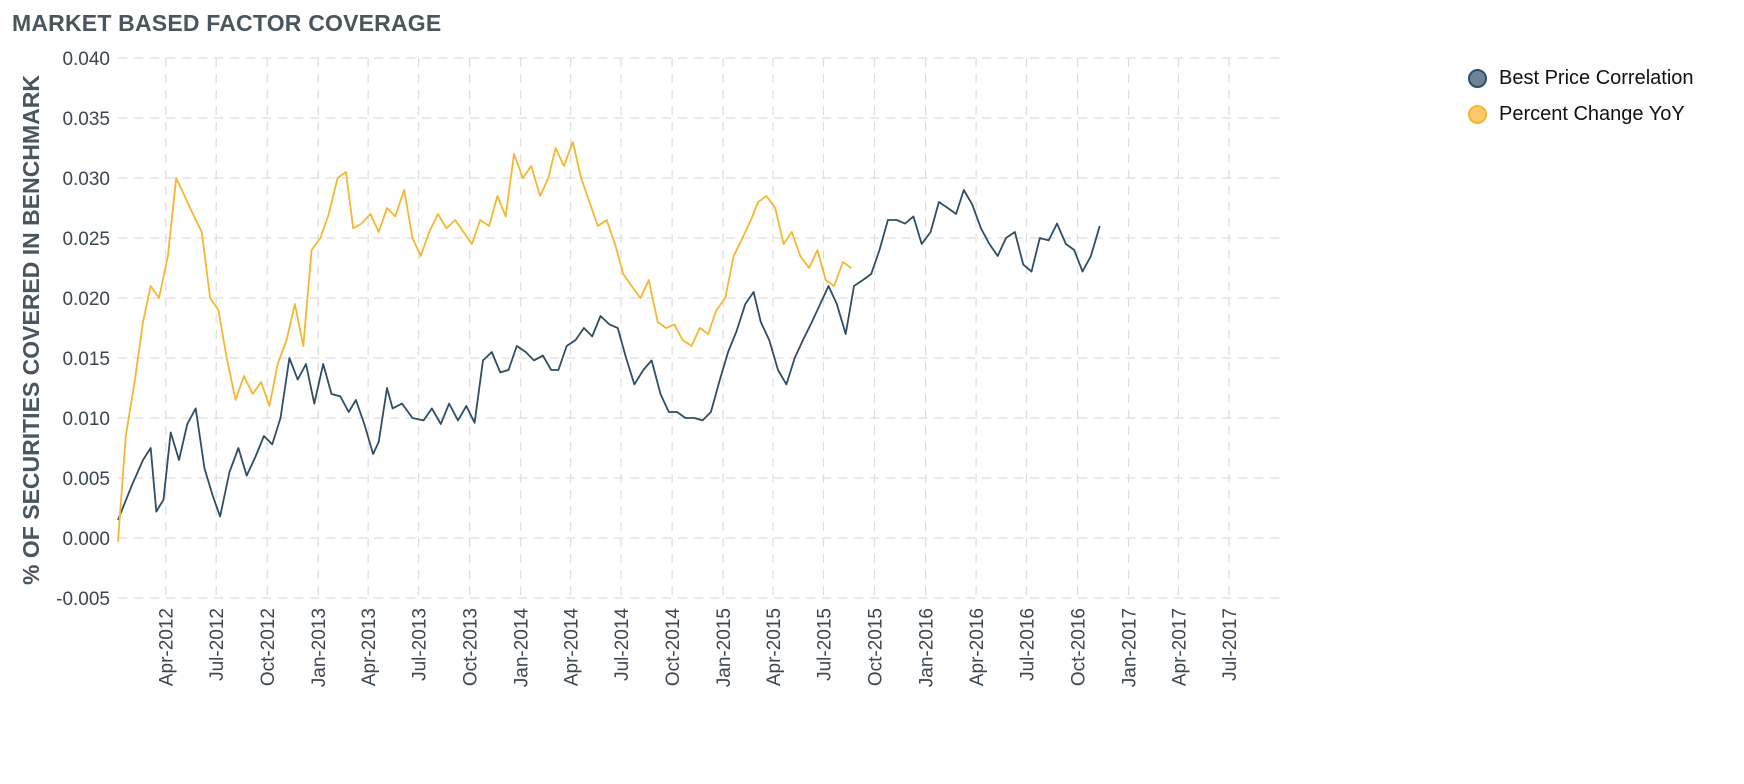 The width and height of the screenshot is (1744, 784). I want to click on x-tick-label: Apr-2012, so click(167, 647).